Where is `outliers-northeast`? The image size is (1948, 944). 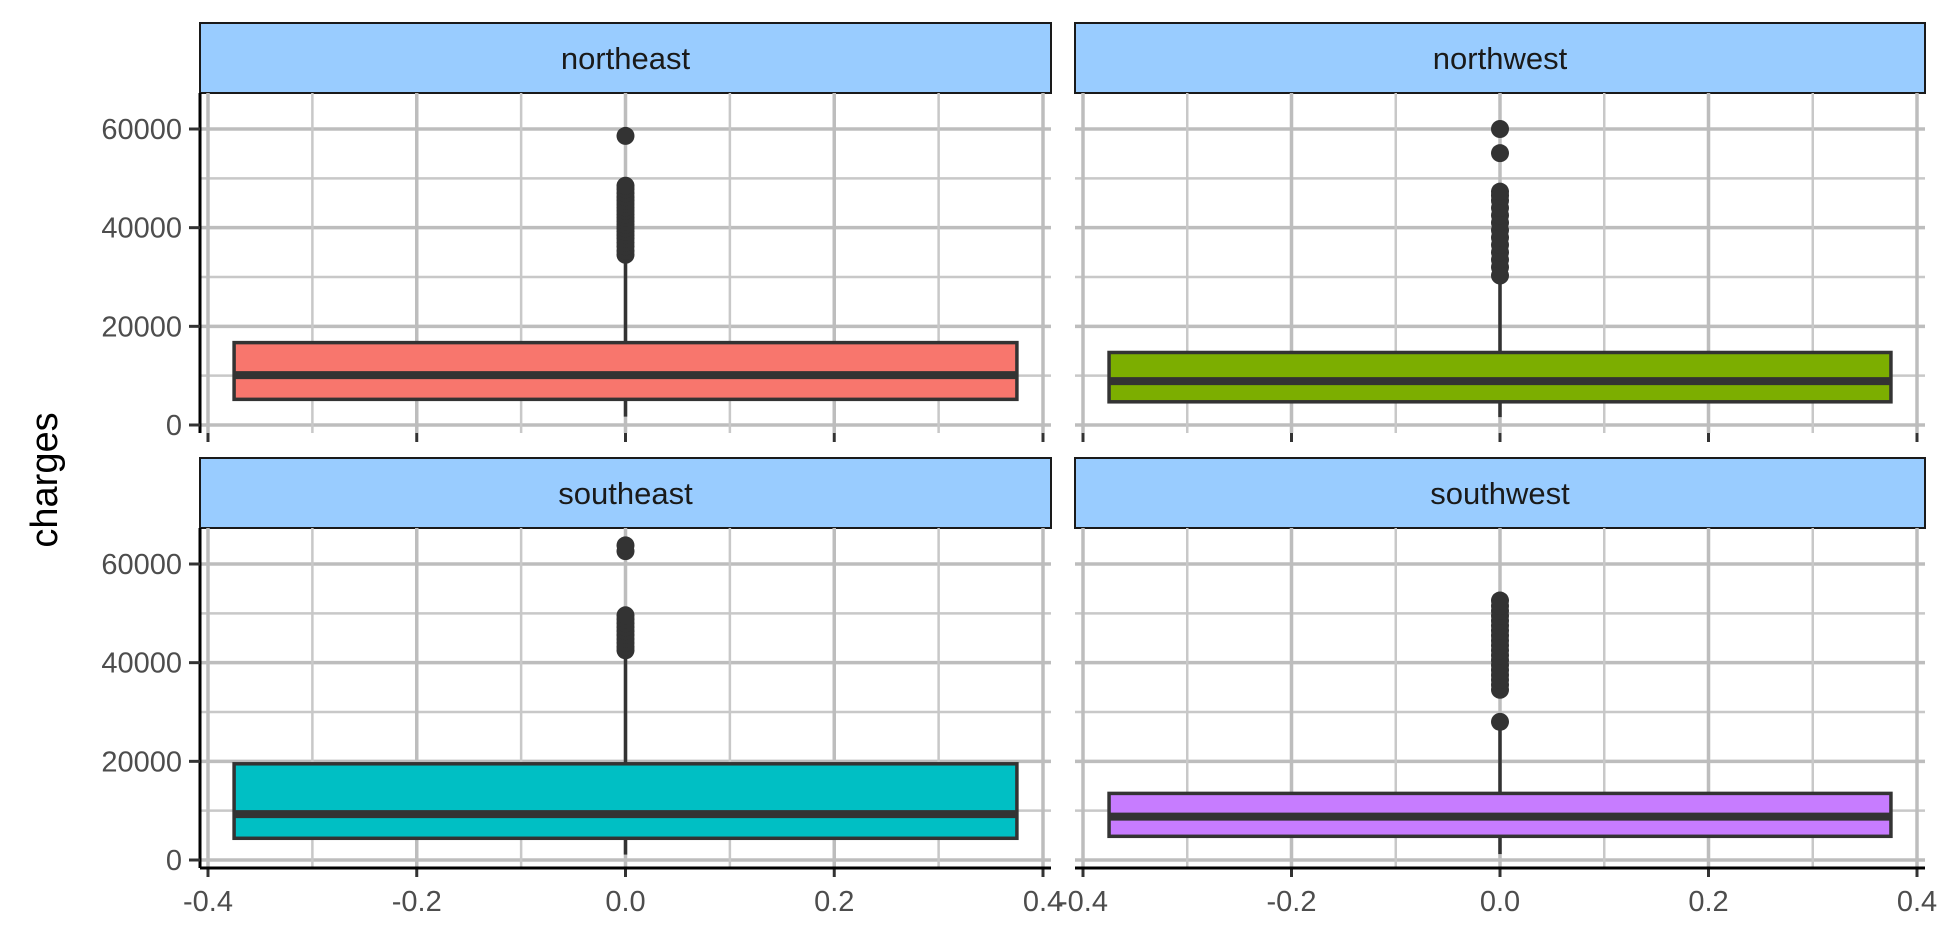
outliers-northeast is located at coordinates (625, 195).